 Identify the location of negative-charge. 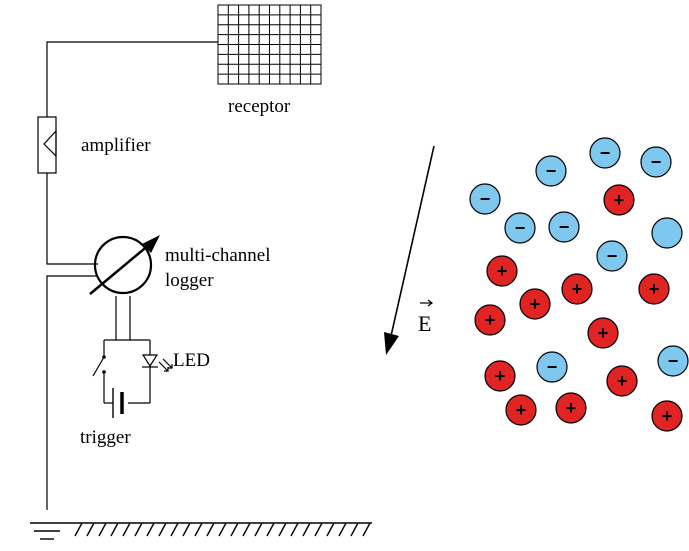
(667, 233).